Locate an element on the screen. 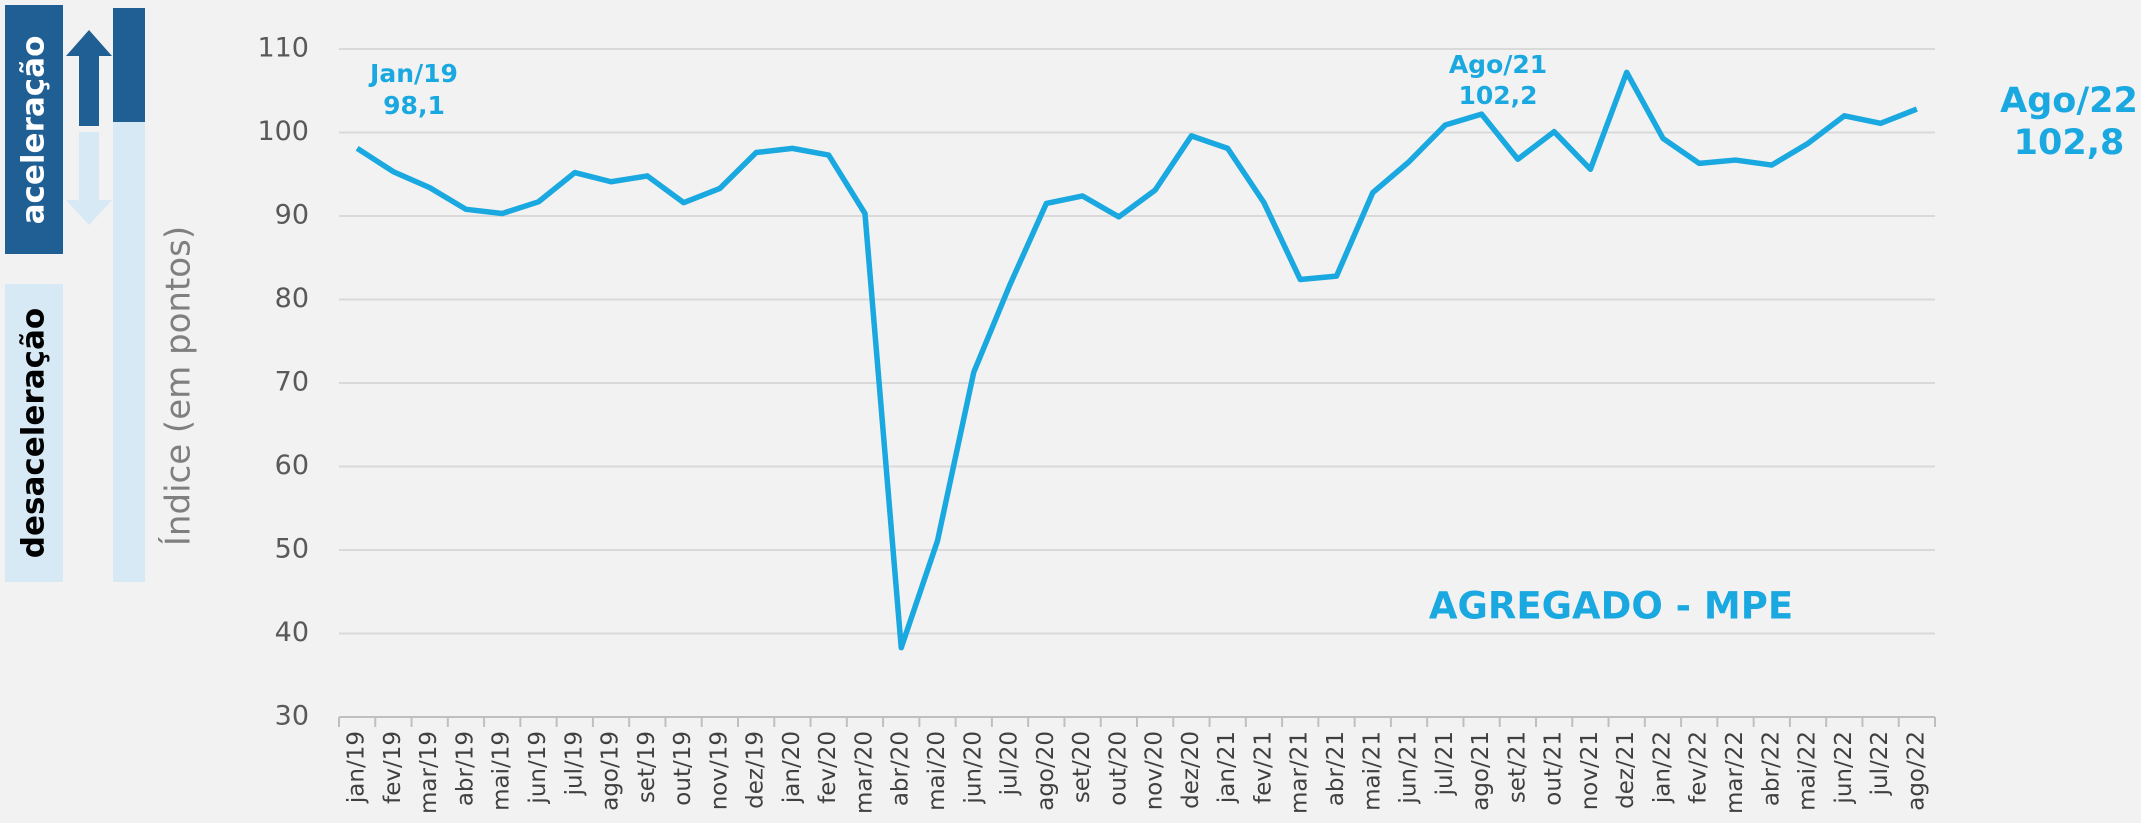 This screenshot has height=823, width=2141. y-tick-label: 80 is located at coordinates (292, 298).